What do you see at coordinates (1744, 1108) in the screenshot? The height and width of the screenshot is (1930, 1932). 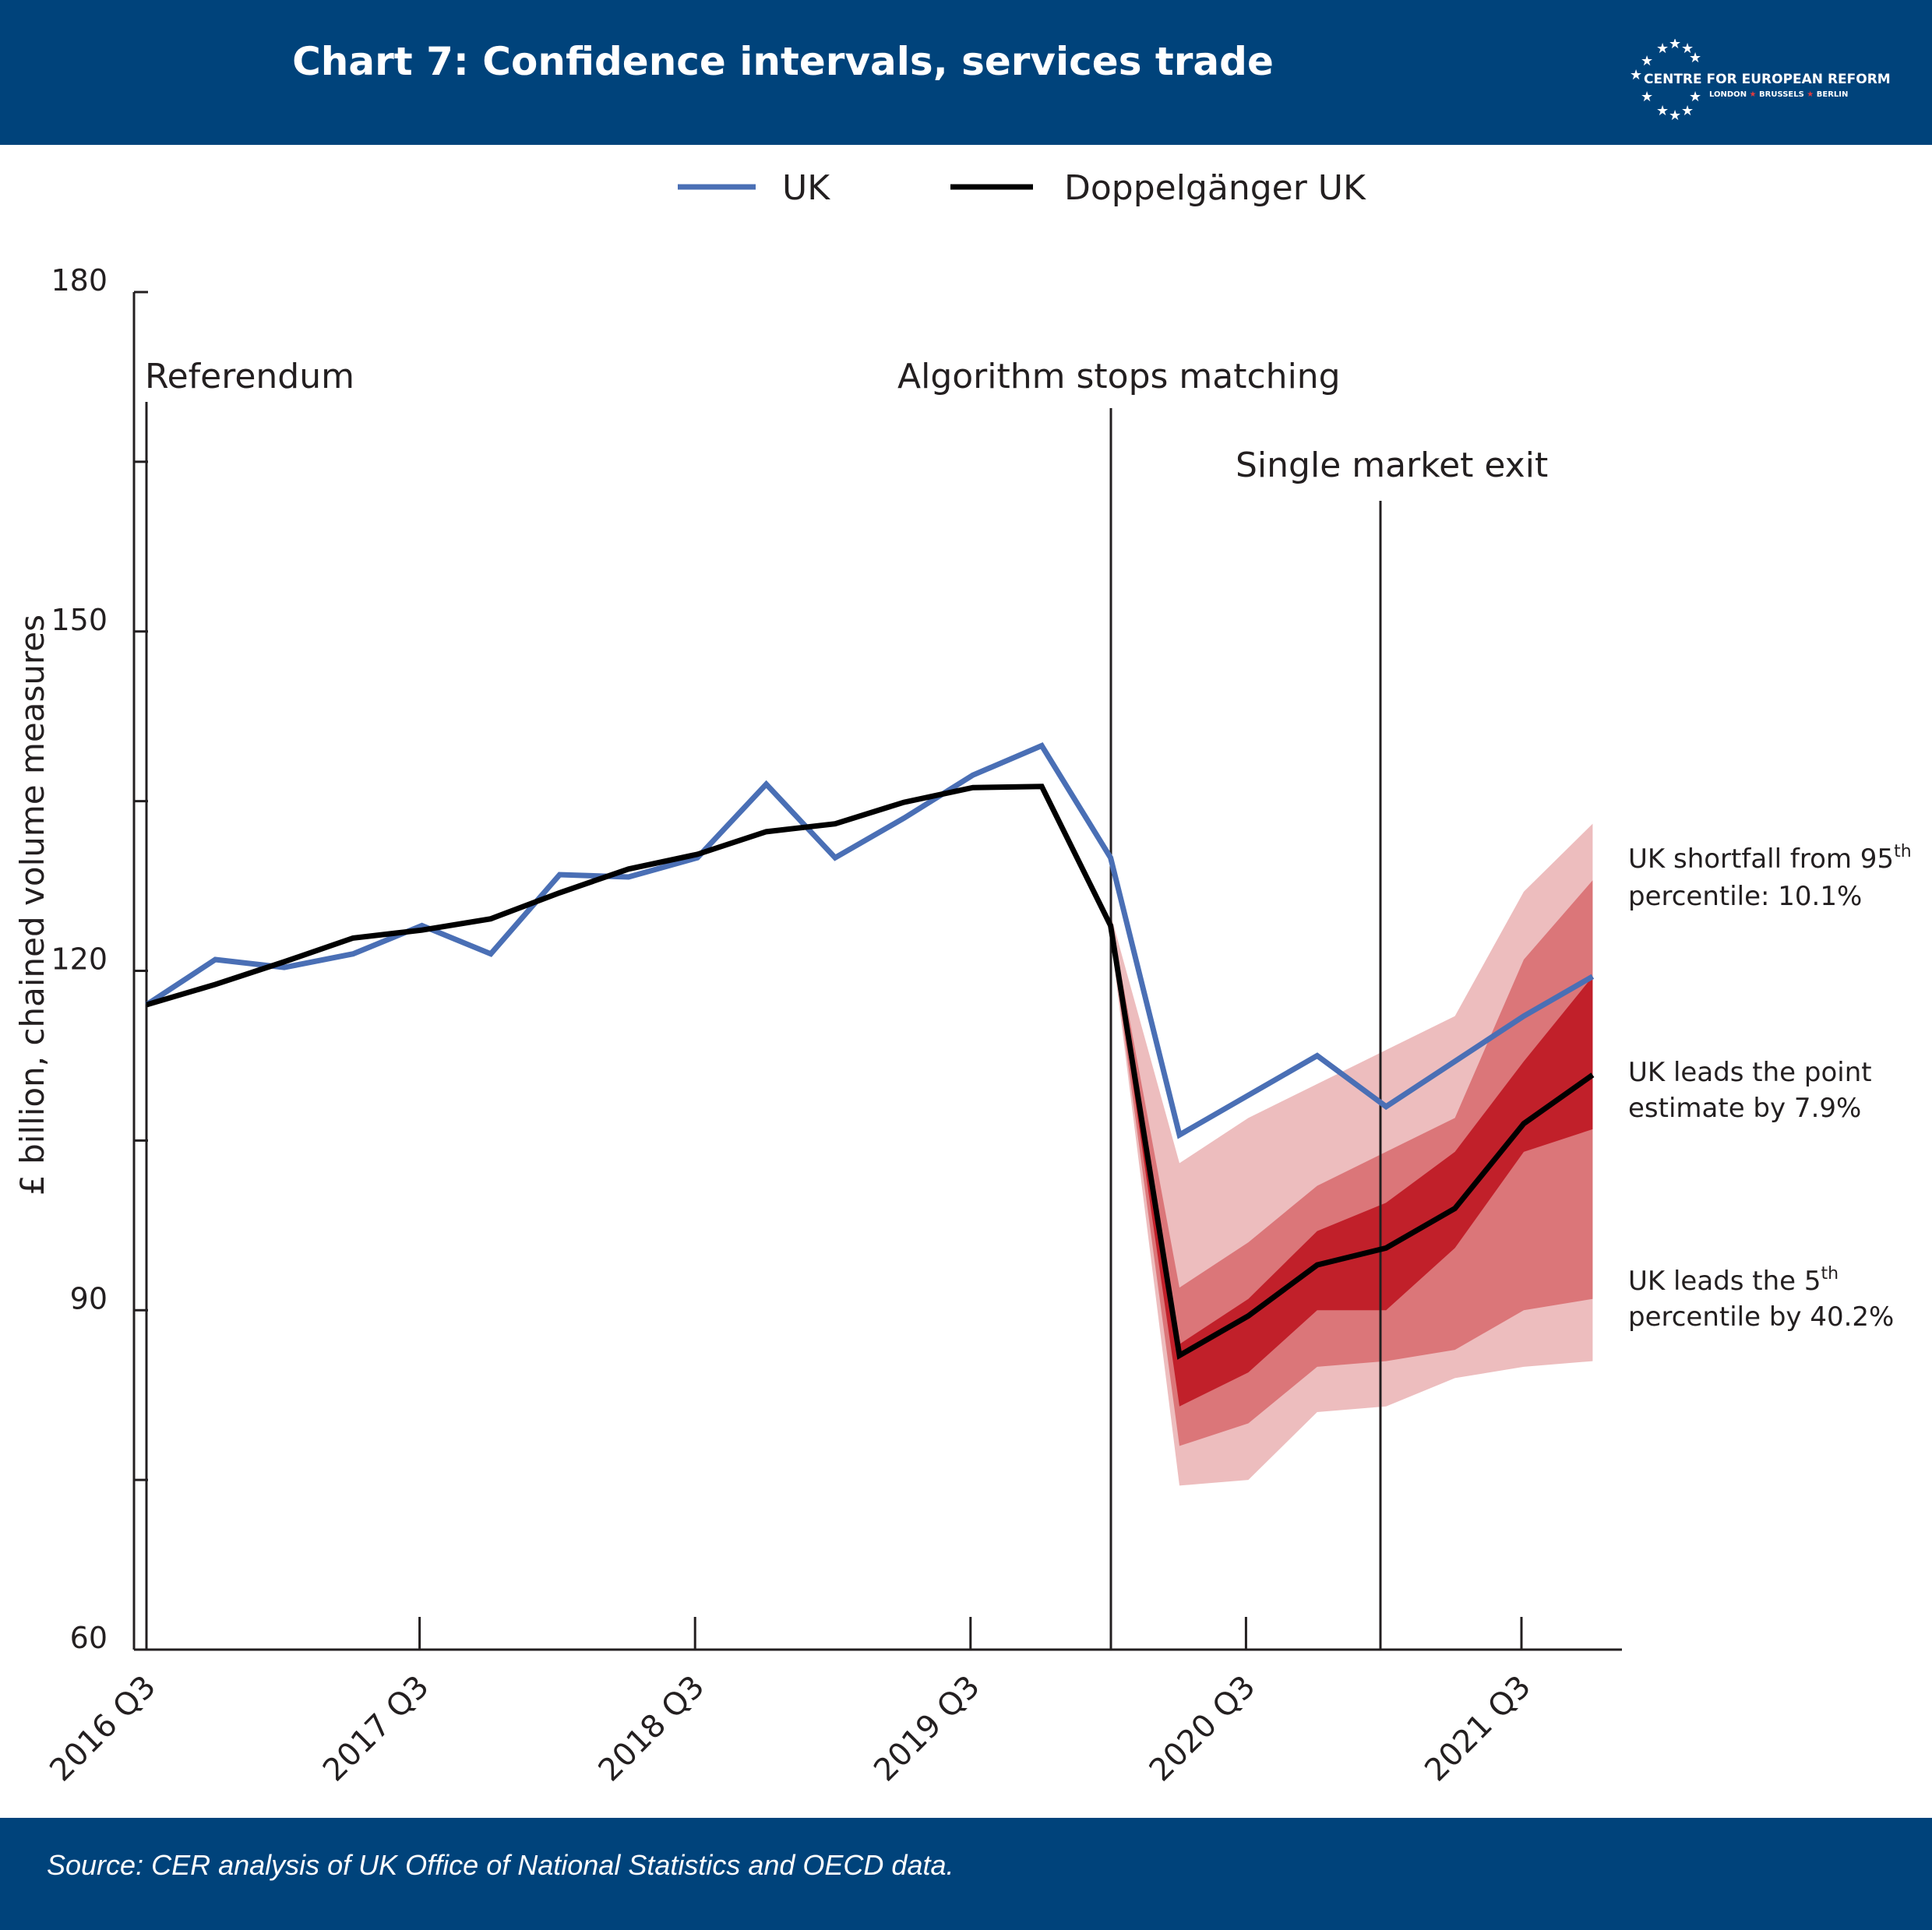 I see `annotation-point-line2: estimate by 7.9%` at bounding box center [1744, 1108].